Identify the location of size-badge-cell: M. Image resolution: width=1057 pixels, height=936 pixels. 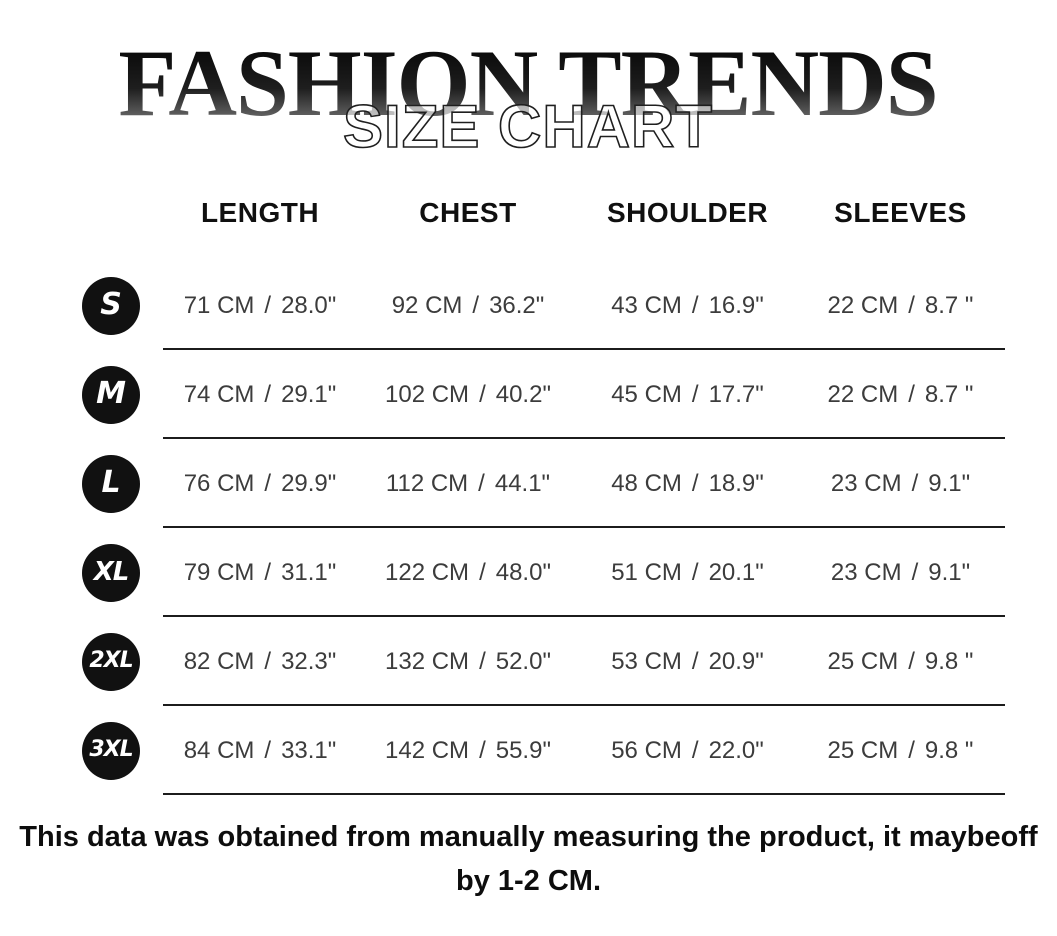
(81, 394).